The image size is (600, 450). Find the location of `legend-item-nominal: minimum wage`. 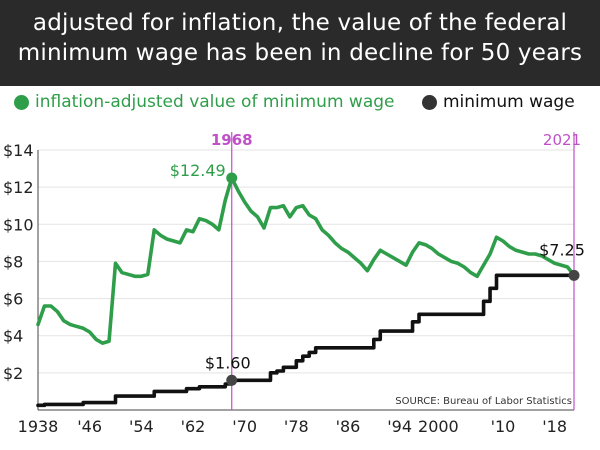

legend-item-nominal: minimum wage is located at coordinates (498, 102).